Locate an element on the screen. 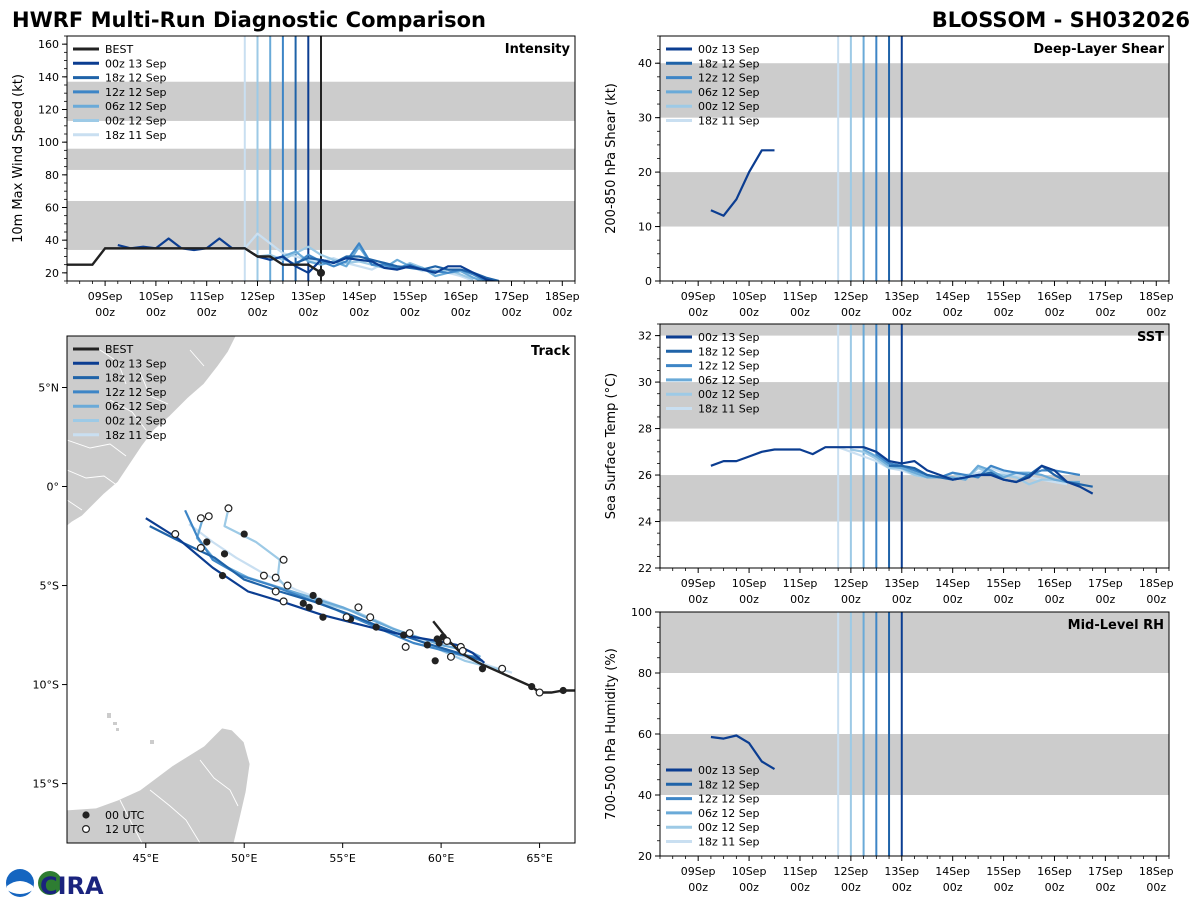  x-tick-day: 11Sep is located at coordinates (800, 583).